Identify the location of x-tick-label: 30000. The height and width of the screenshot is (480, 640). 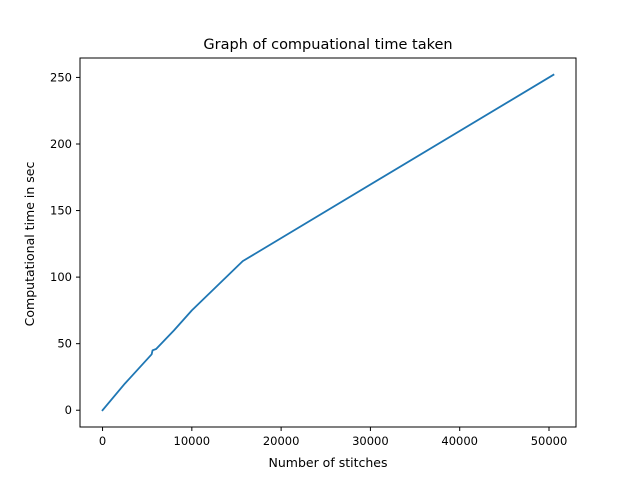
(370, 441).